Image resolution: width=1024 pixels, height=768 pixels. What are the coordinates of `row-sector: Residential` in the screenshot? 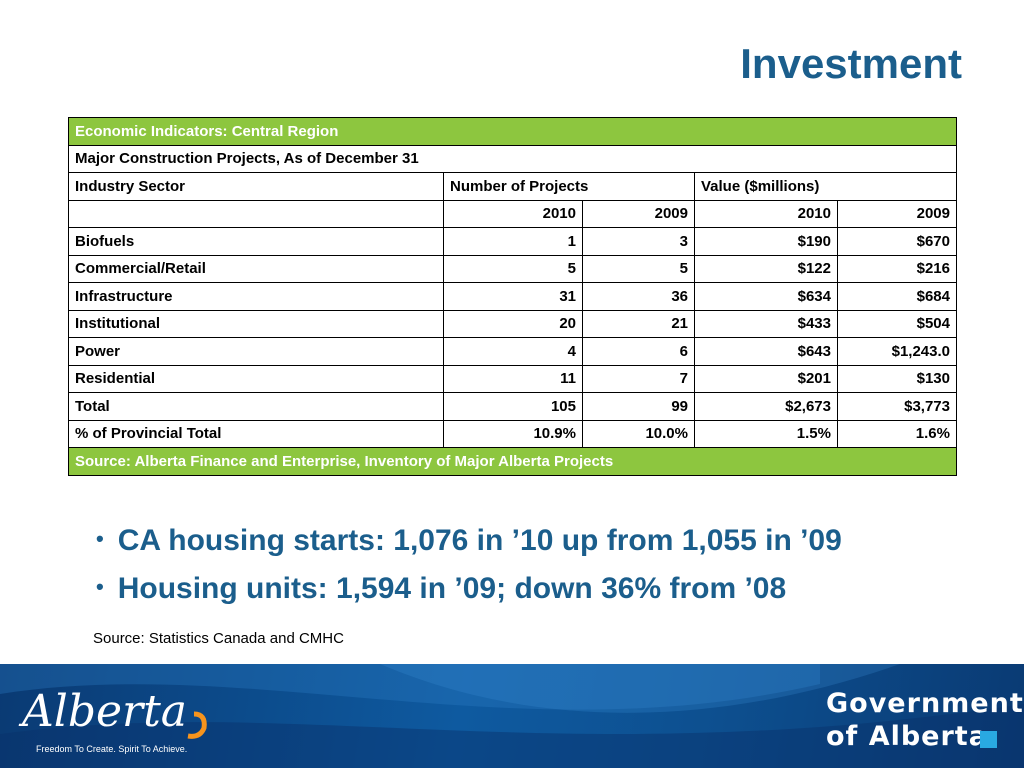 It's located at (256, 378).